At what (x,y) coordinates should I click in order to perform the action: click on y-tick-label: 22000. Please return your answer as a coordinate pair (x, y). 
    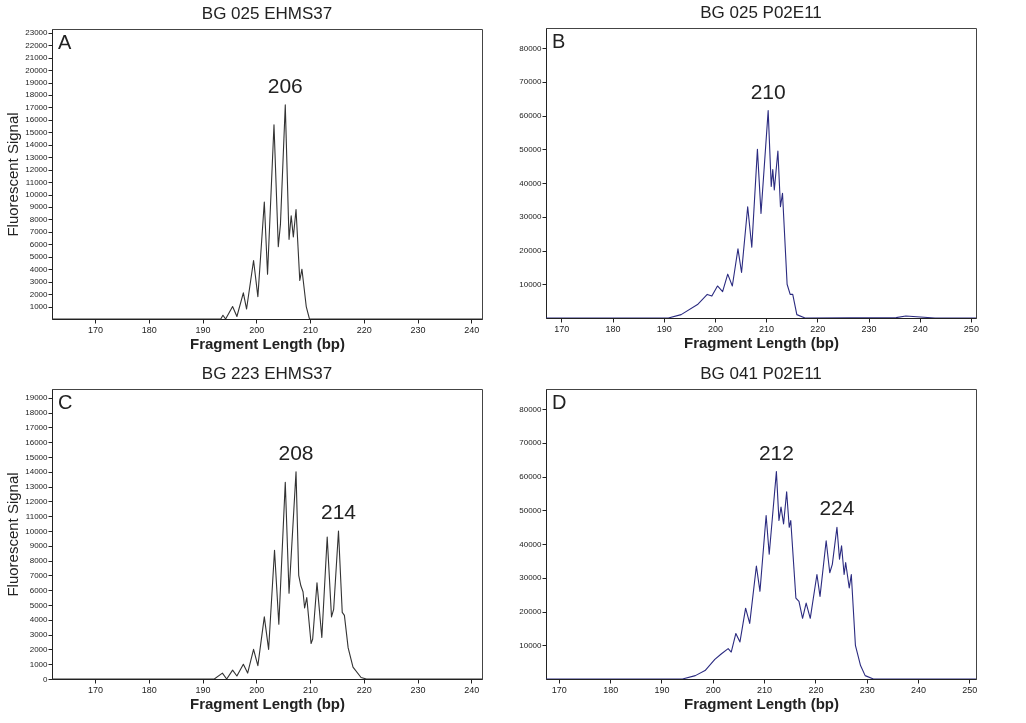
    Looking at the image, I should click on (37, 45).